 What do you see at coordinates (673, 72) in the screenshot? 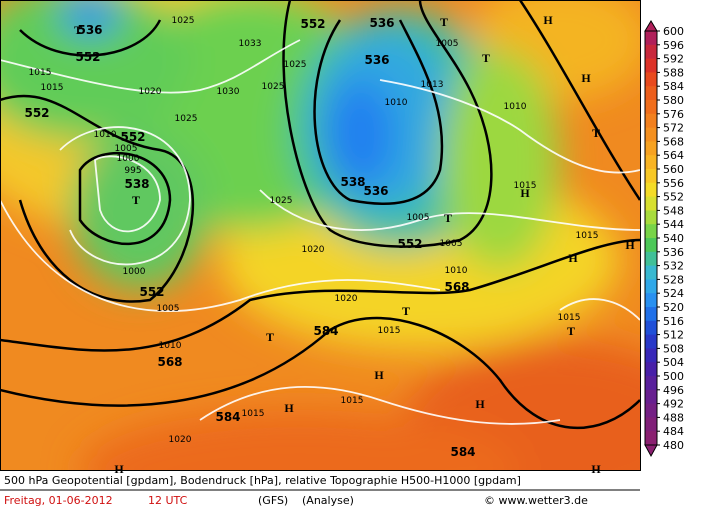
I see `legend-label: 588` at bounding box center [673, 72].